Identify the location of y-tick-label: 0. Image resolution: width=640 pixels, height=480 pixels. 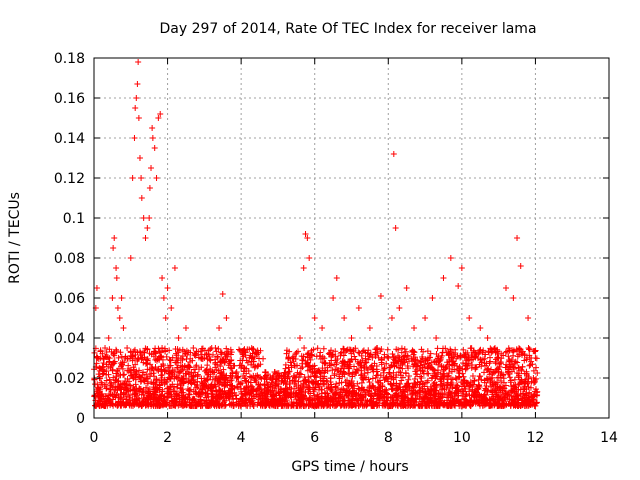
(80, 419).